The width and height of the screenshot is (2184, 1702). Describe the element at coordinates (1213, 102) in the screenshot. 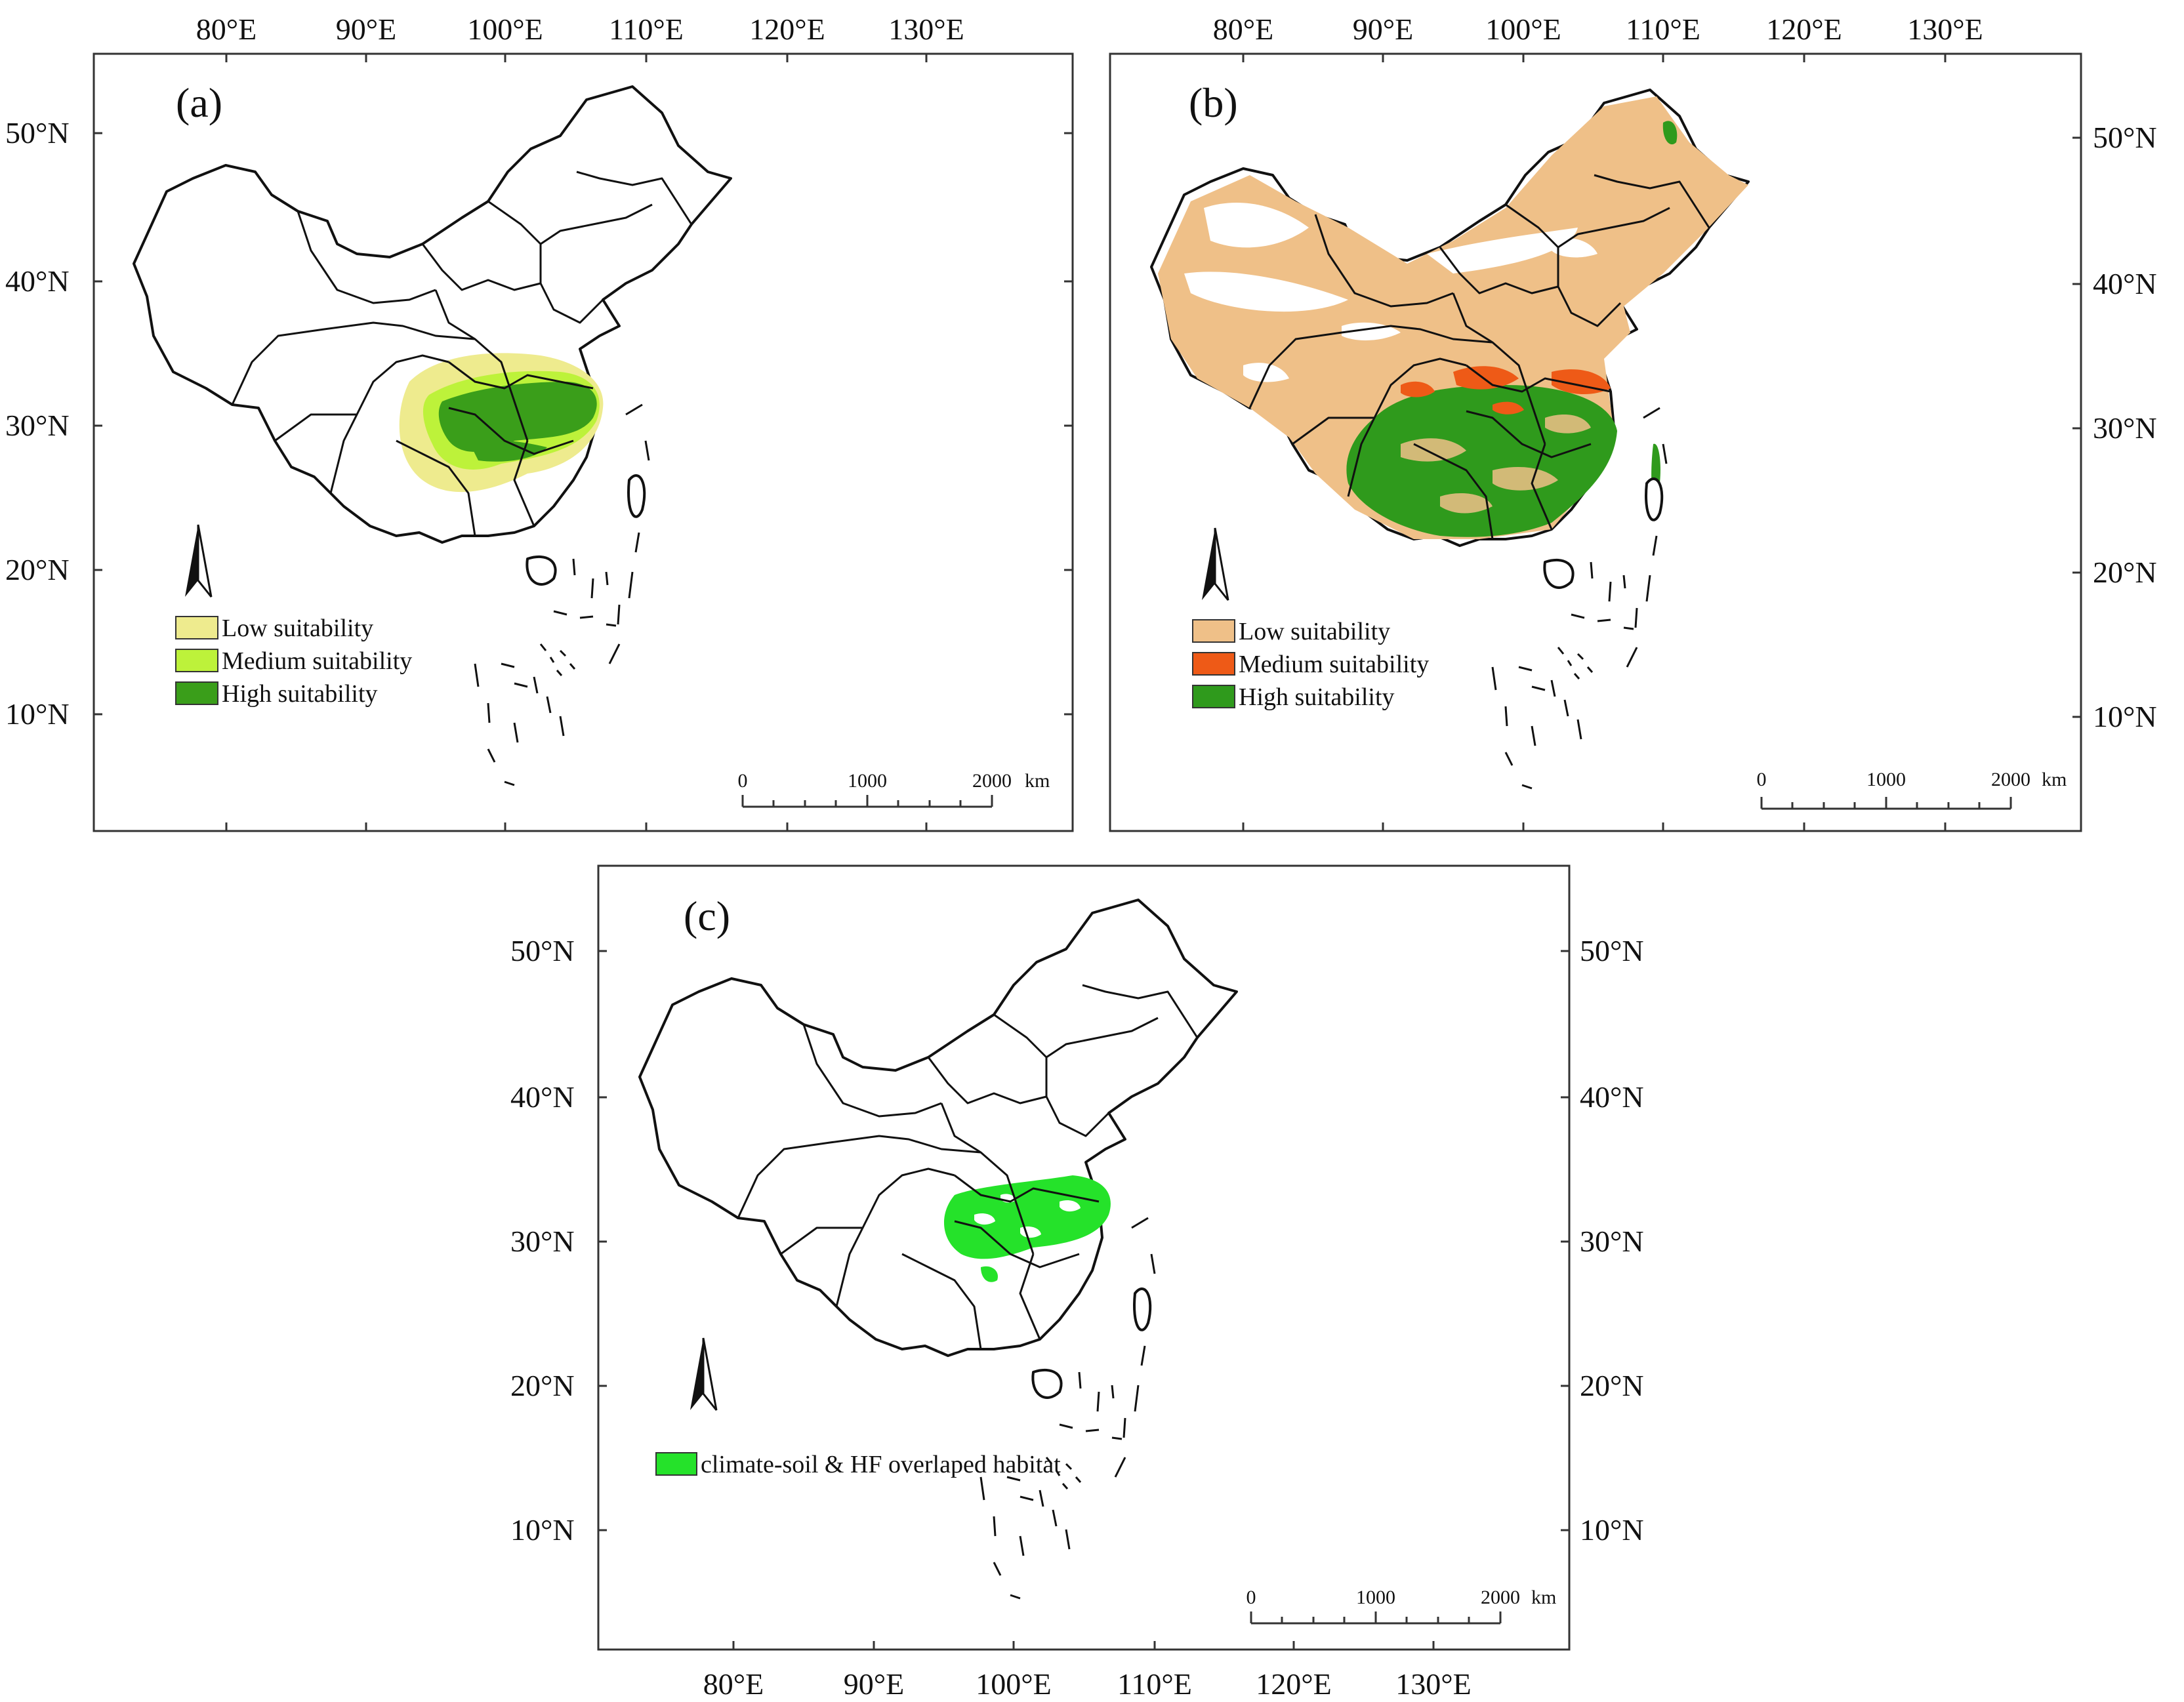

I see `panel-label: (b)` at that location.